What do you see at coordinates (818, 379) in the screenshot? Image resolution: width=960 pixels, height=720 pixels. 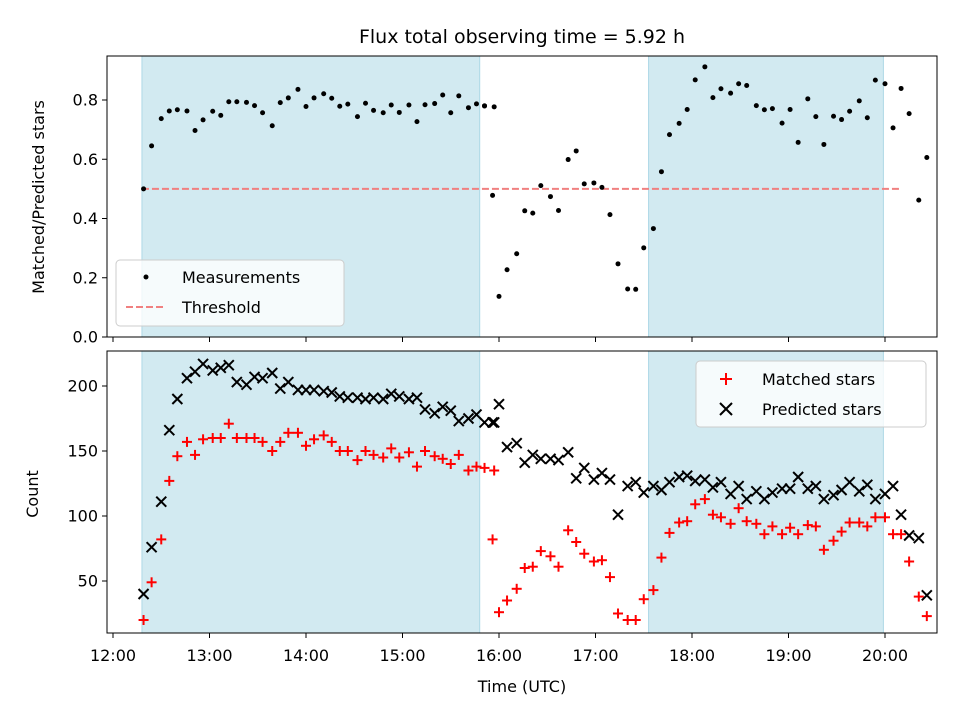 I see `legend-matched-label: Matched stars` at bounding box center [818, 379].